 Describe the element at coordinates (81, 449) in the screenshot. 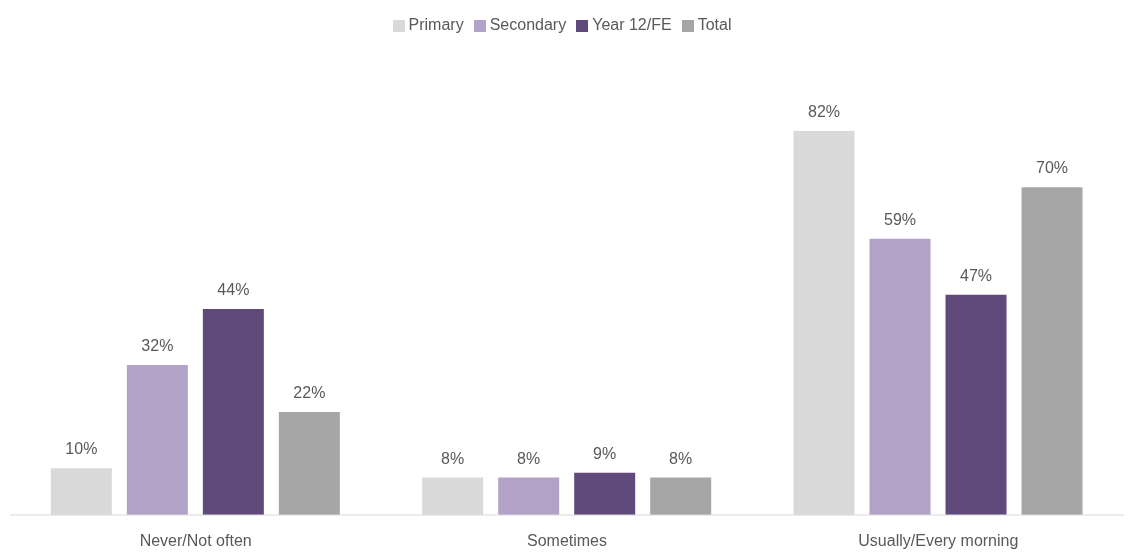

I see `data-label: 10%` at that location.